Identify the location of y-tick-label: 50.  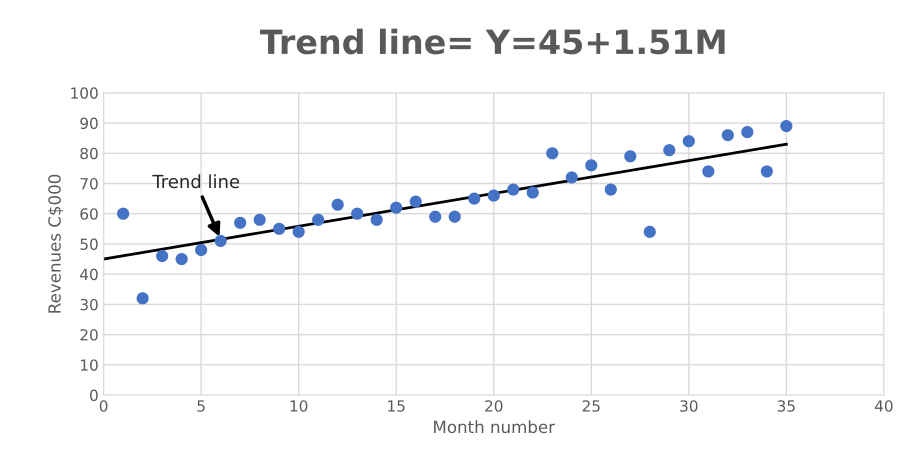
(89, 244).